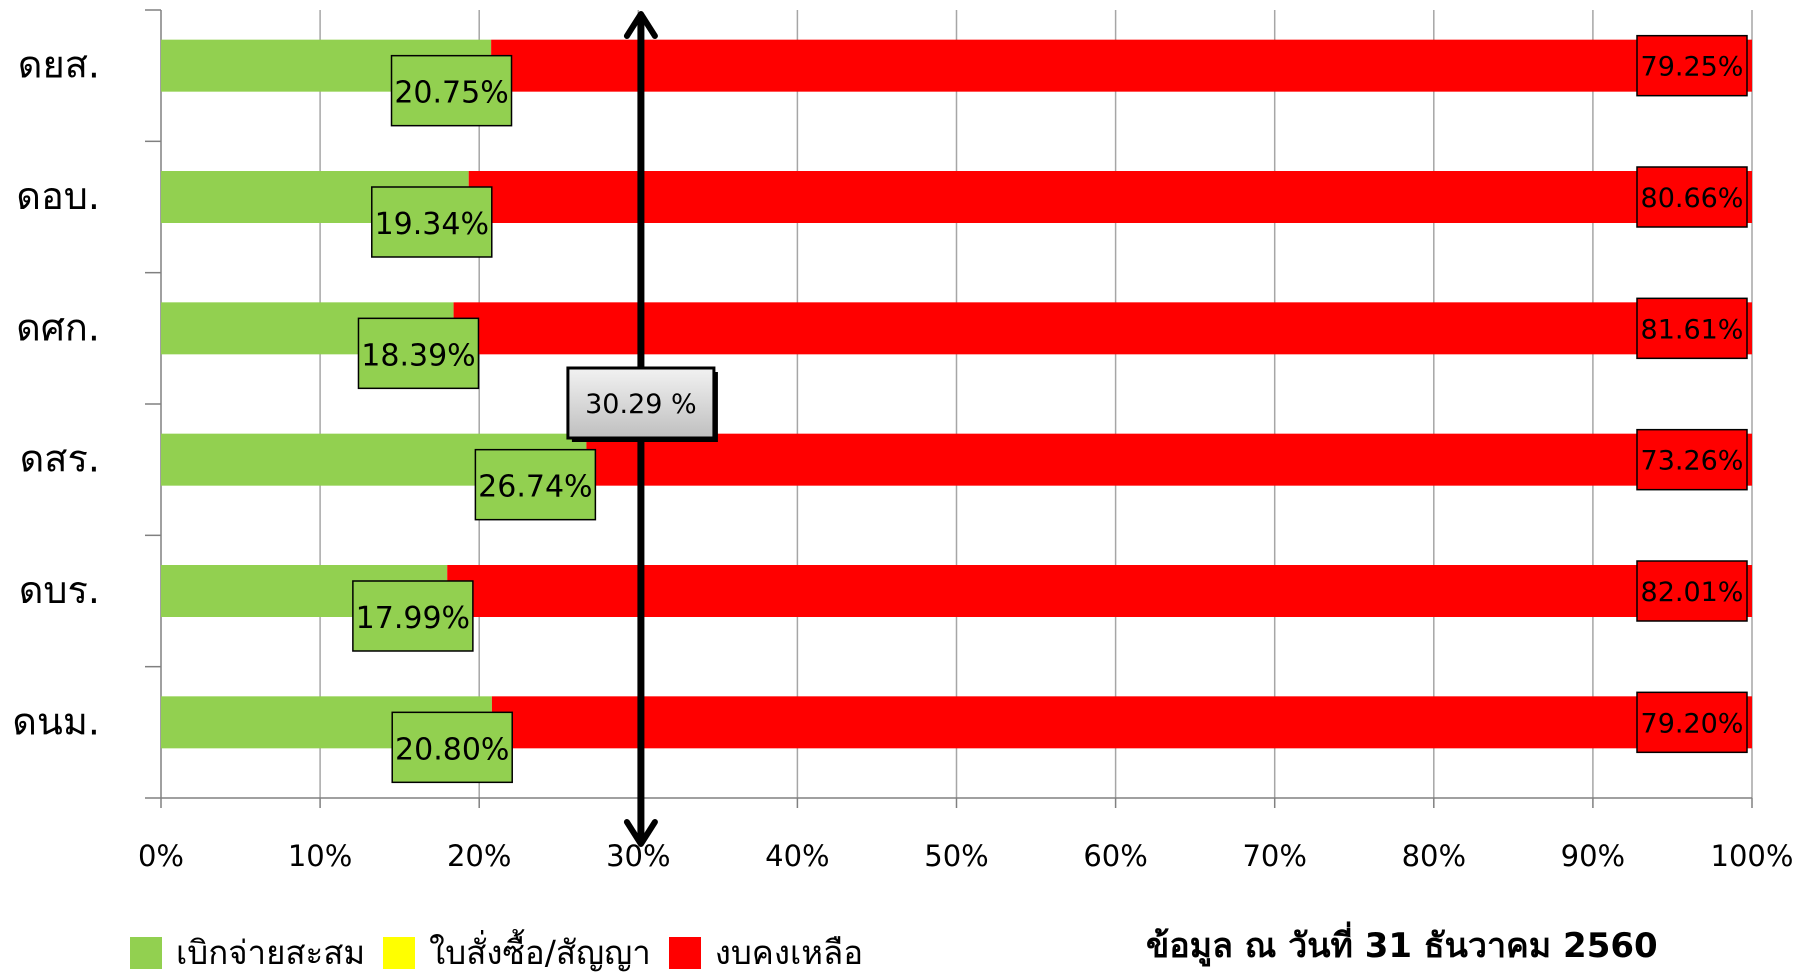 This screenshot has height=979, width=1798. I want to click on data-label-remaining: 79.20%, so click(1692, 723).